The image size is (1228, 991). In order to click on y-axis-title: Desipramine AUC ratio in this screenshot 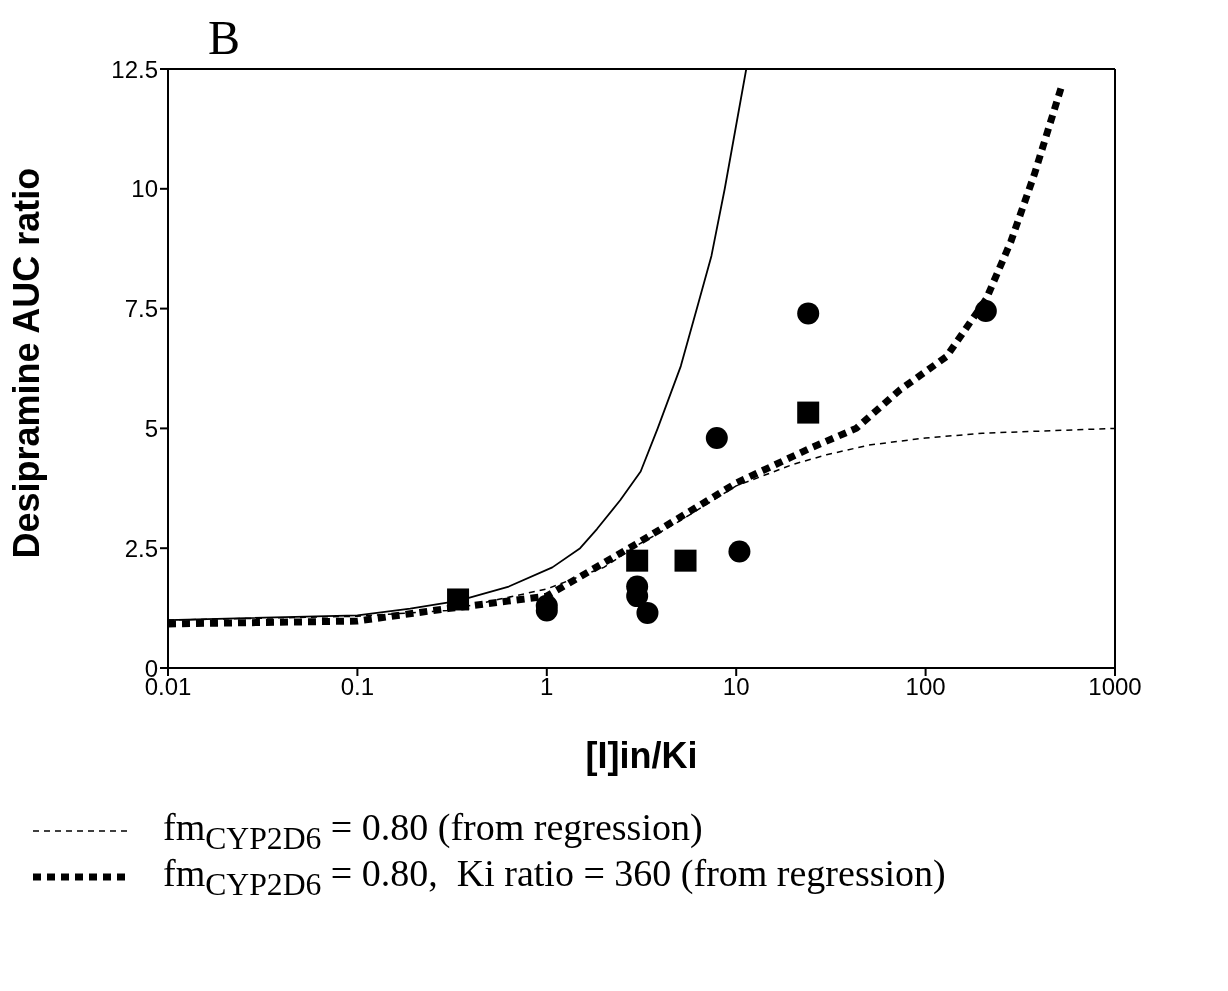, I will do `click(26, 363)`.